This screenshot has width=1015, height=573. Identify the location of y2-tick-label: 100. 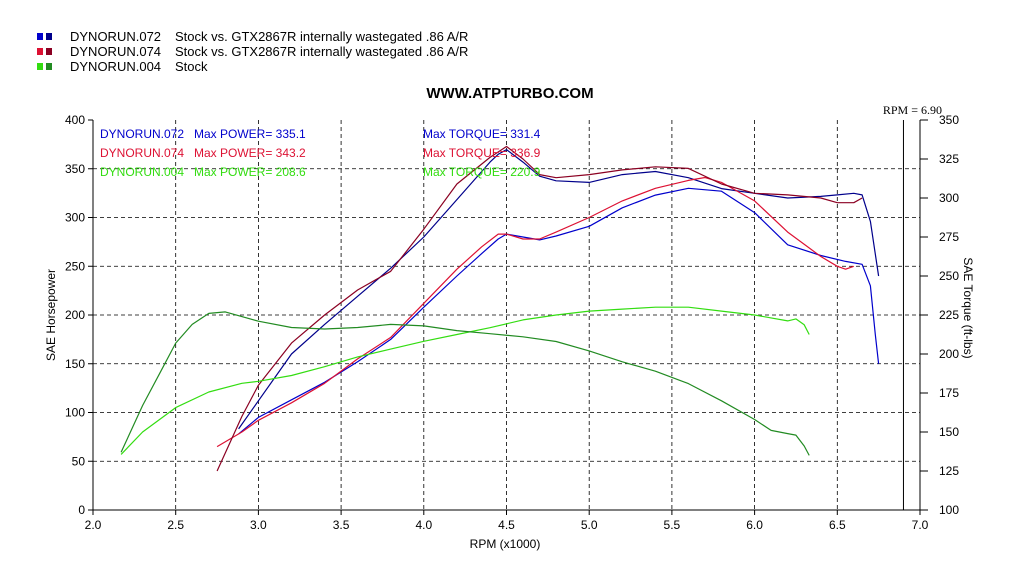
(949, 510).